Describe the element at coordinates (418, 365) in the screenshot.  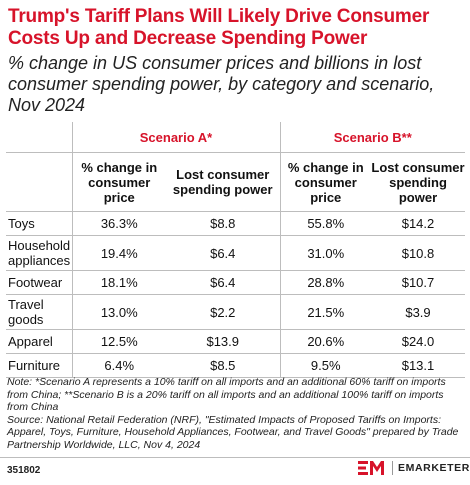
I see `table-cell: $13.1` at that location.